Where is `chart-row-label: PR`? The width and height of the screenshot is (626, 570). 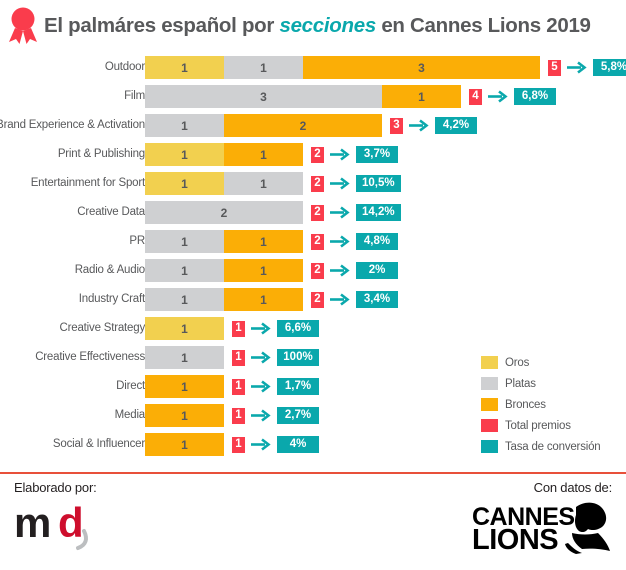
chart-row-label: PR is located at coordinates (137, 241).